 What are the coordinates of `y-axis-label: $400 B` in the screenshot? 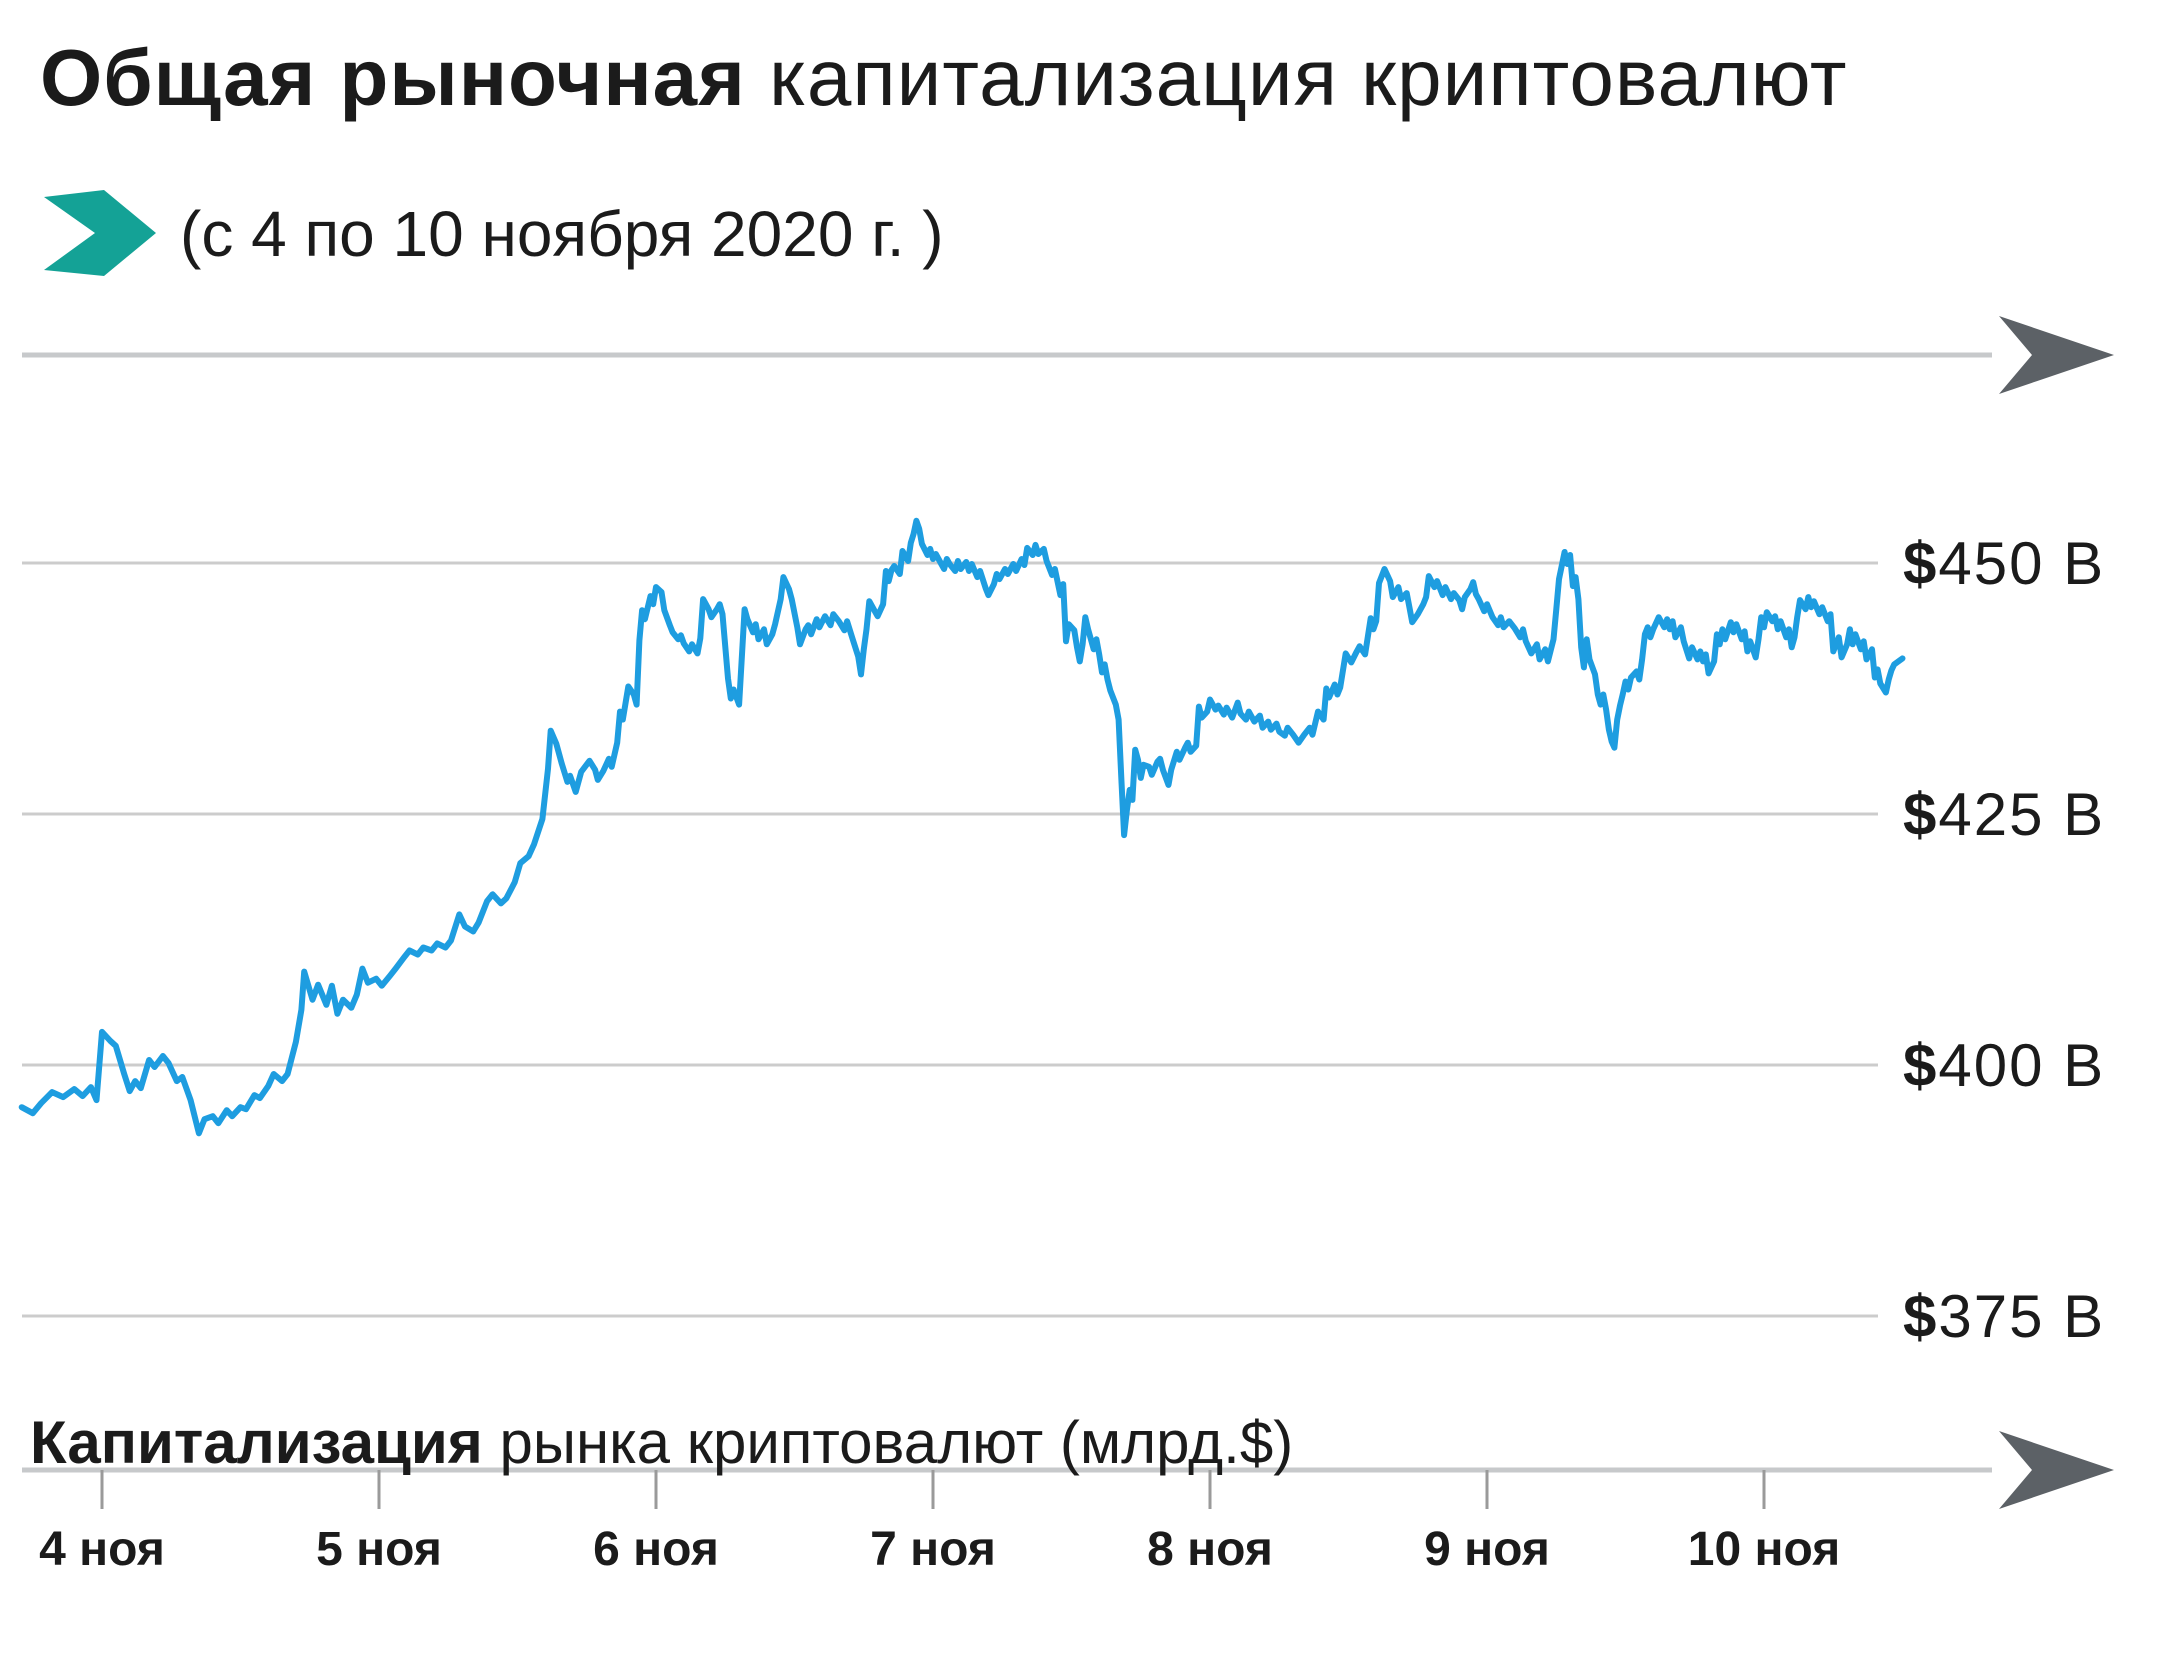 It's located at (2004, 1065).